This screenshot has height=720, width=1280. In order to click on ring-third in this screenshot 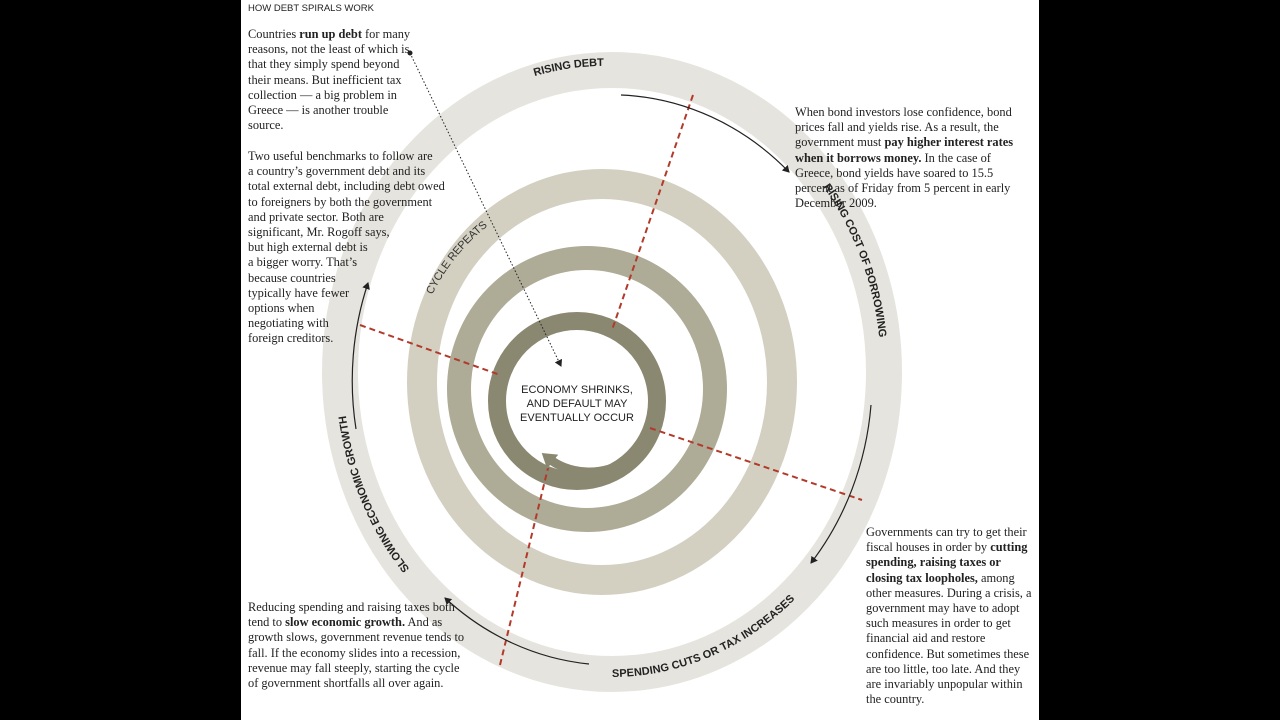, I will do `click(587, 389)`.